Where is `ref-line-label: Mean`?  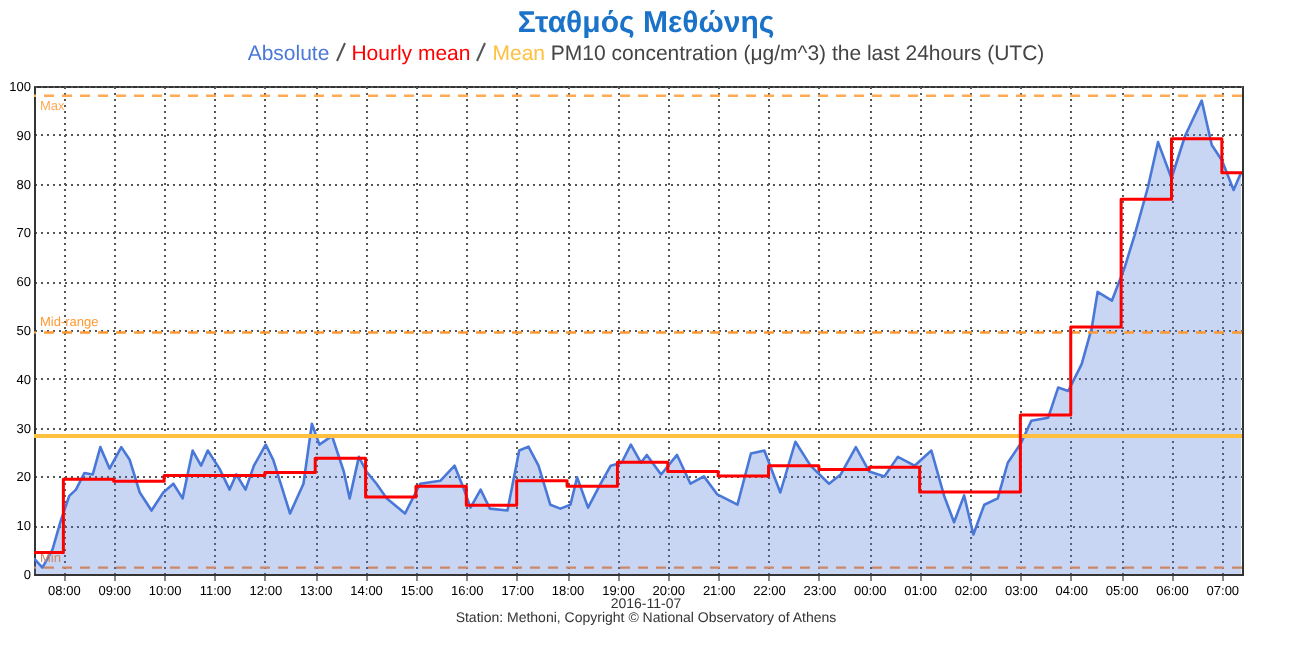
ref-line-label: Mean is located at coordinates (518, 54).